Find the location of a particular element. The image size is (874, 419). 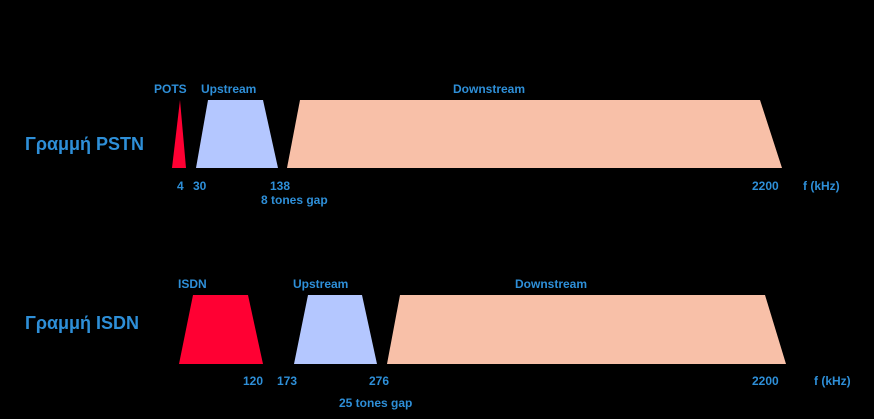

isdn-tick-120: 120 is located at coordinates (253, 381).